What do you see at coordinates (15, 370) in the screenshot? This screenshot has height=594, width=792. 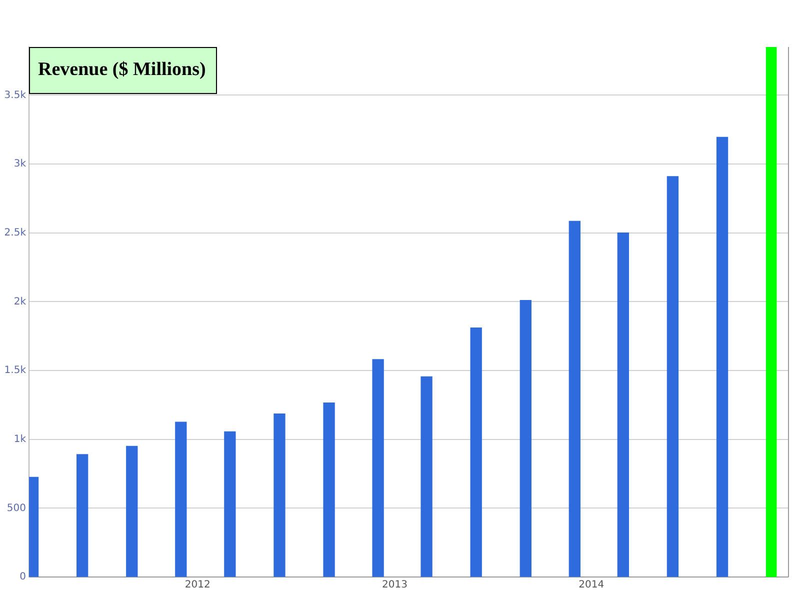 I see `y-tick-label: 1.5k` at bounding box center [15, 370].